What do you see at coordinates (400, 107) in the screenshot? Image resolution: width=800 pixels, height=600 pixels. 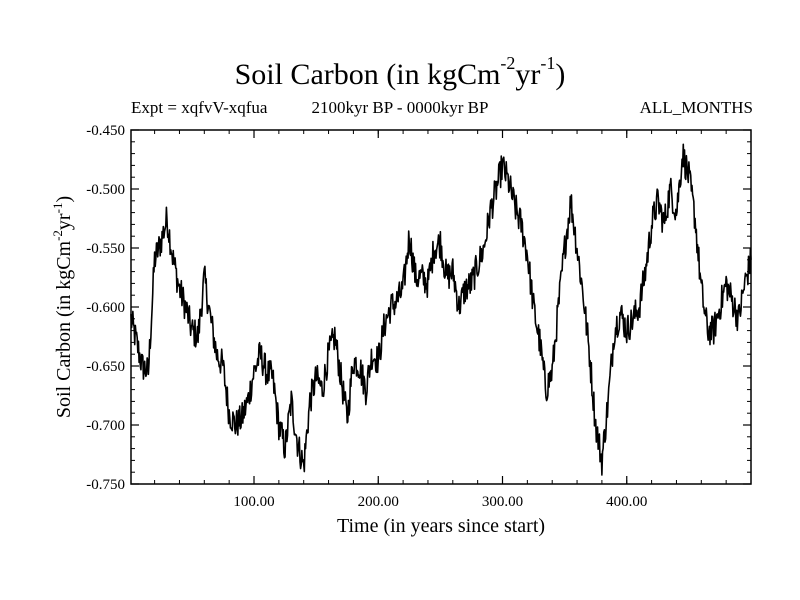 I see `period-label: 2100kyr BP - 0000kyr BP` at bounding box center [400, 107].